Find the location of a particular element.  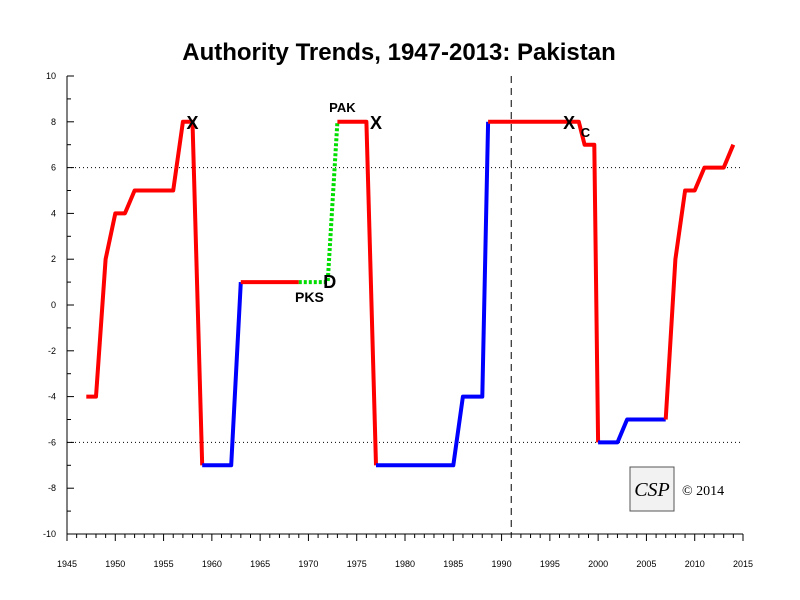

y-tick-label: 8 is located at coordinates (53, 122).